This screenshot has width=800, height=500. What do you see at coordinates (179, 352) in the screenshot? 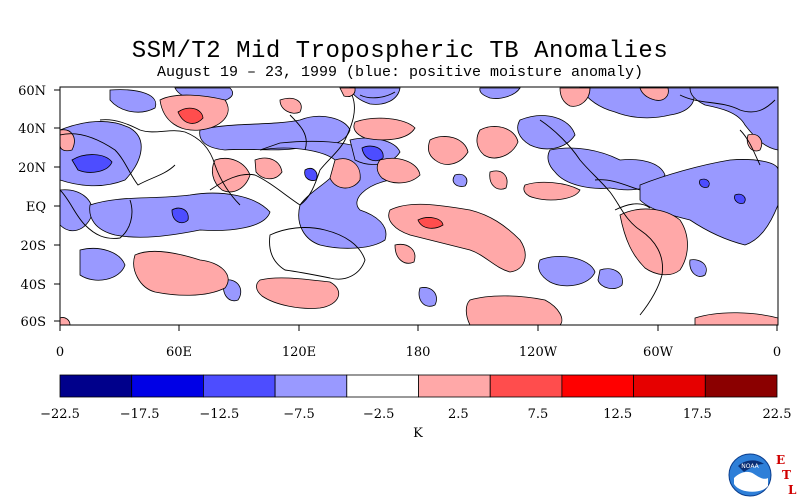
I see `lon-label-60e: 60E` at bounding box center [179, 352].